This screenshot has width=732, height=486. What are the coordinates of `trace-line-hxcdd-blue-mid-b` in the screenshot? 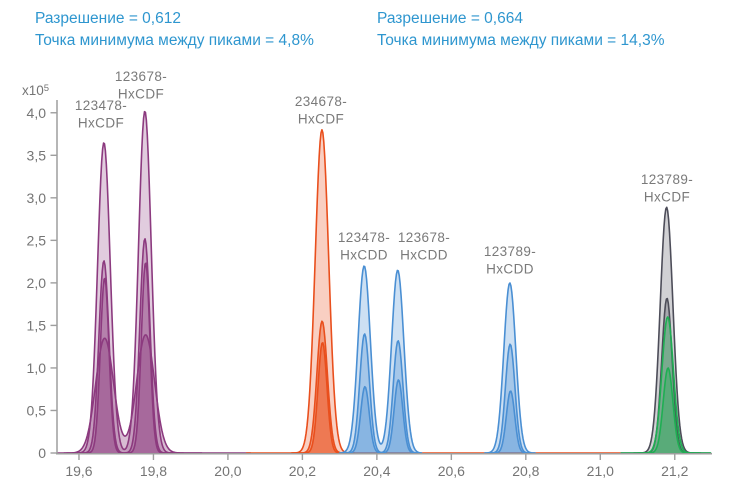 It's located at (510, 398).